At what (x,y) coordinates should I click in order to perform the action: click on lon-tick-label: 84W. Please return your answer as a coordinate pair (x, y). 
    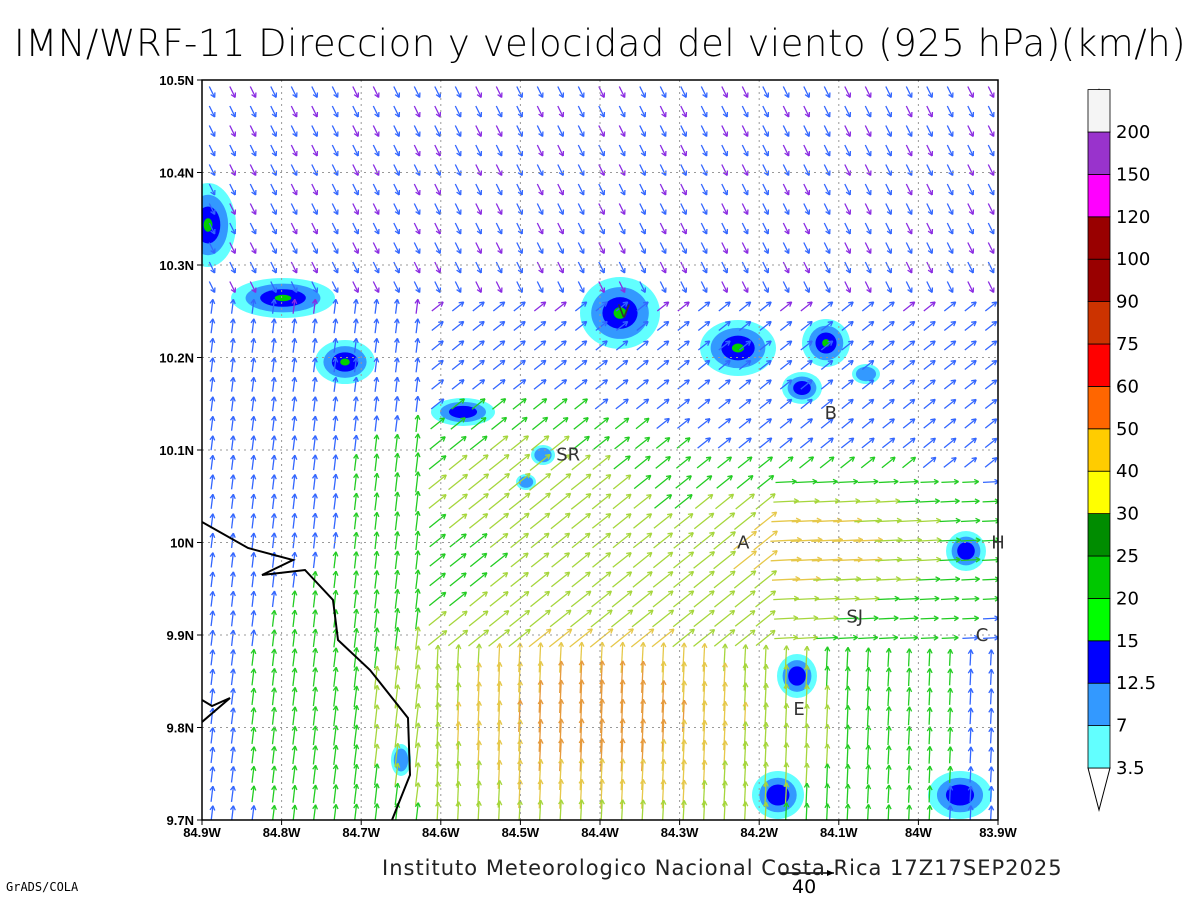
    Looking at the image, I should click on (918, 832).